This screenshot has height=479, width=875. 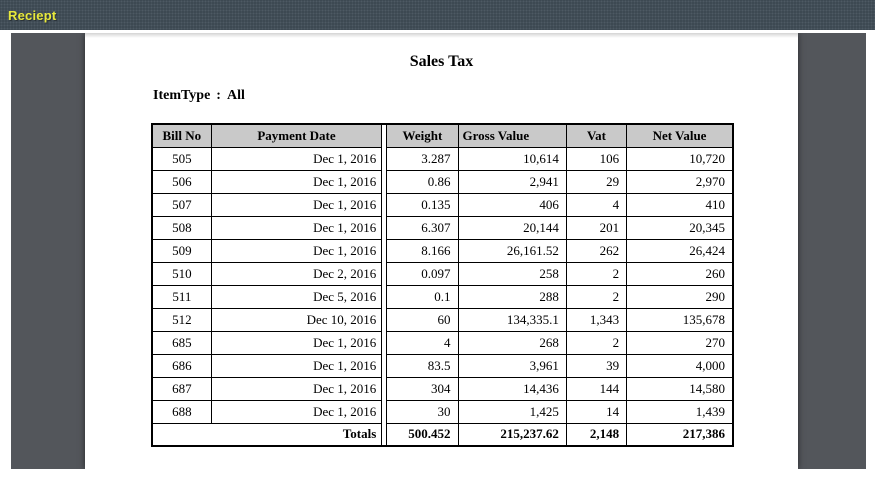 I want to click on cell-vat: 201, so click(x=596, y=227).